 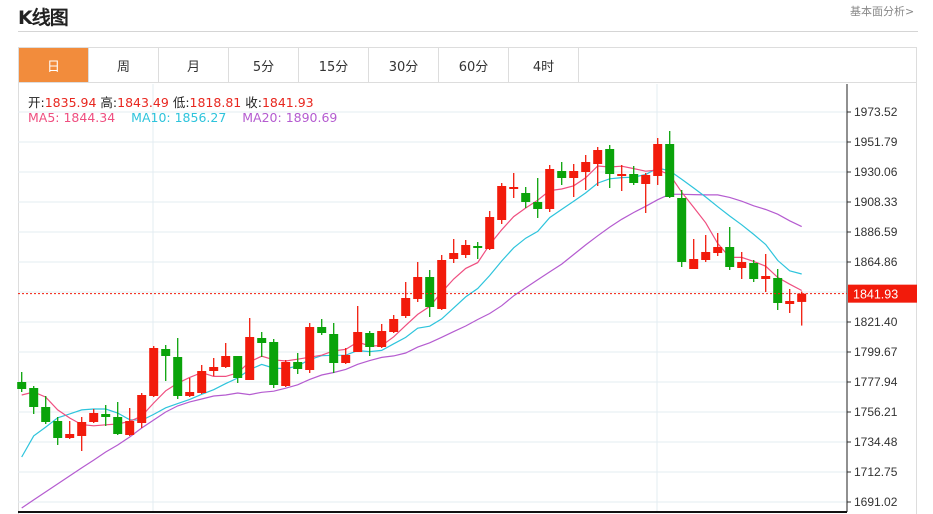 What do you see at coordinates (70, 102) in the screenshot?
I see `open-value: 1835.94` at bounding box center [70, 102].